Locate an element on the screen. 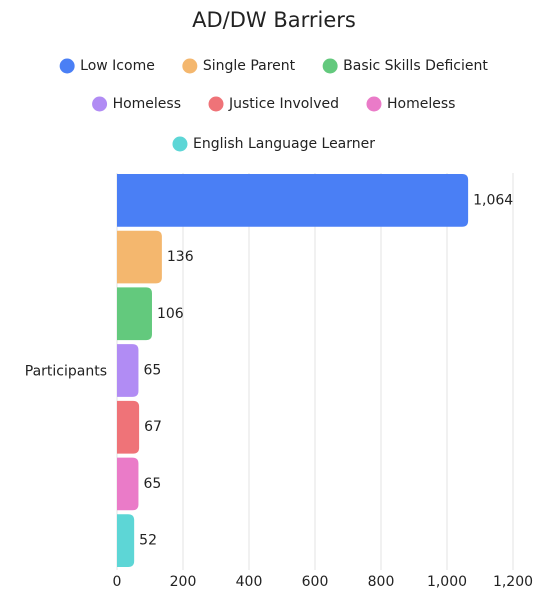 The width and height of the screenshot is (548, 596). data-label: 136 is located at coordinates (180, 257).